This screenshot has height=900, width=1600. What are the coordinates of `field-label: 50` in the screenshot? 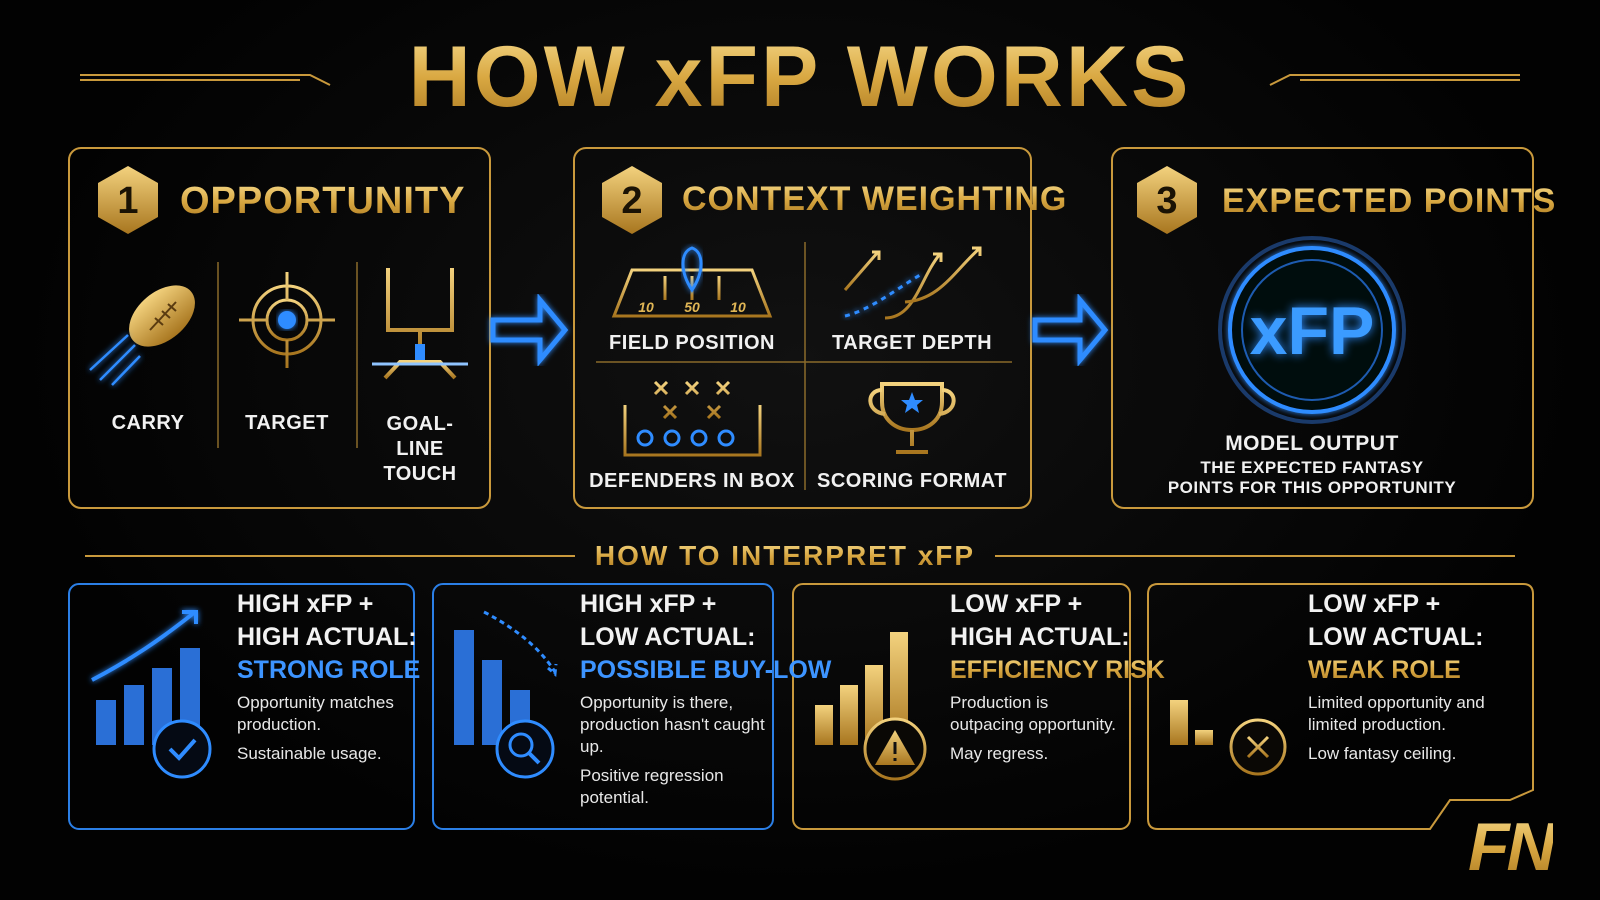 It's located at (692, 307).